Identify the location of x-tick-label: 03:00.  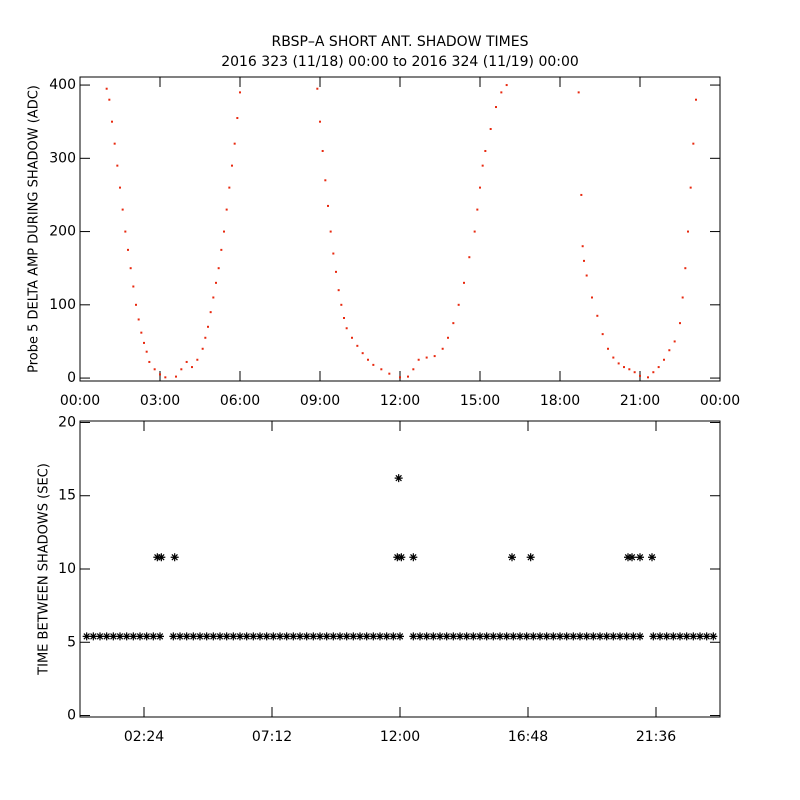
(160, 401).